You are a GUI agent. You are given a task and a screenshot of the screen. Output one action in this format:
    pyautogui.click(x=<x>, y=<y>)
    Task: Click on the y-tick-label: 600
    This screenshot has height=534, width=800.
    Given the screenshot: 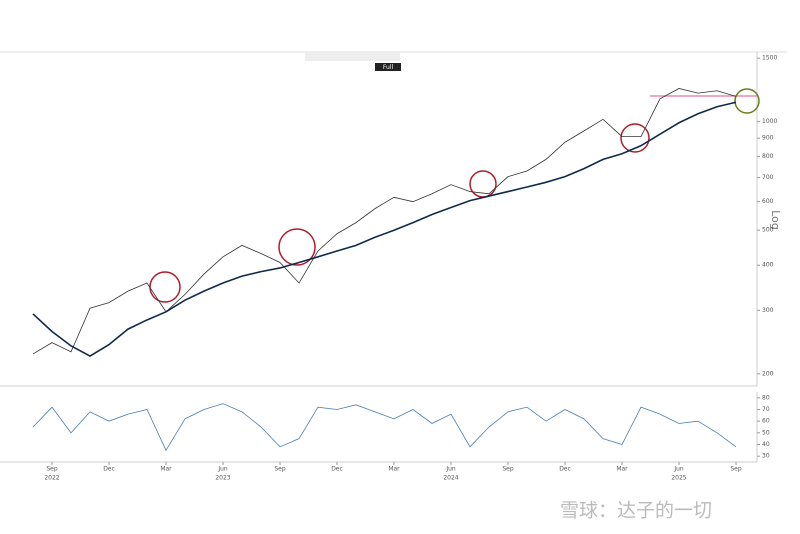 What is the action you would take?
    pyautogui.click(x=768, y=201)
    